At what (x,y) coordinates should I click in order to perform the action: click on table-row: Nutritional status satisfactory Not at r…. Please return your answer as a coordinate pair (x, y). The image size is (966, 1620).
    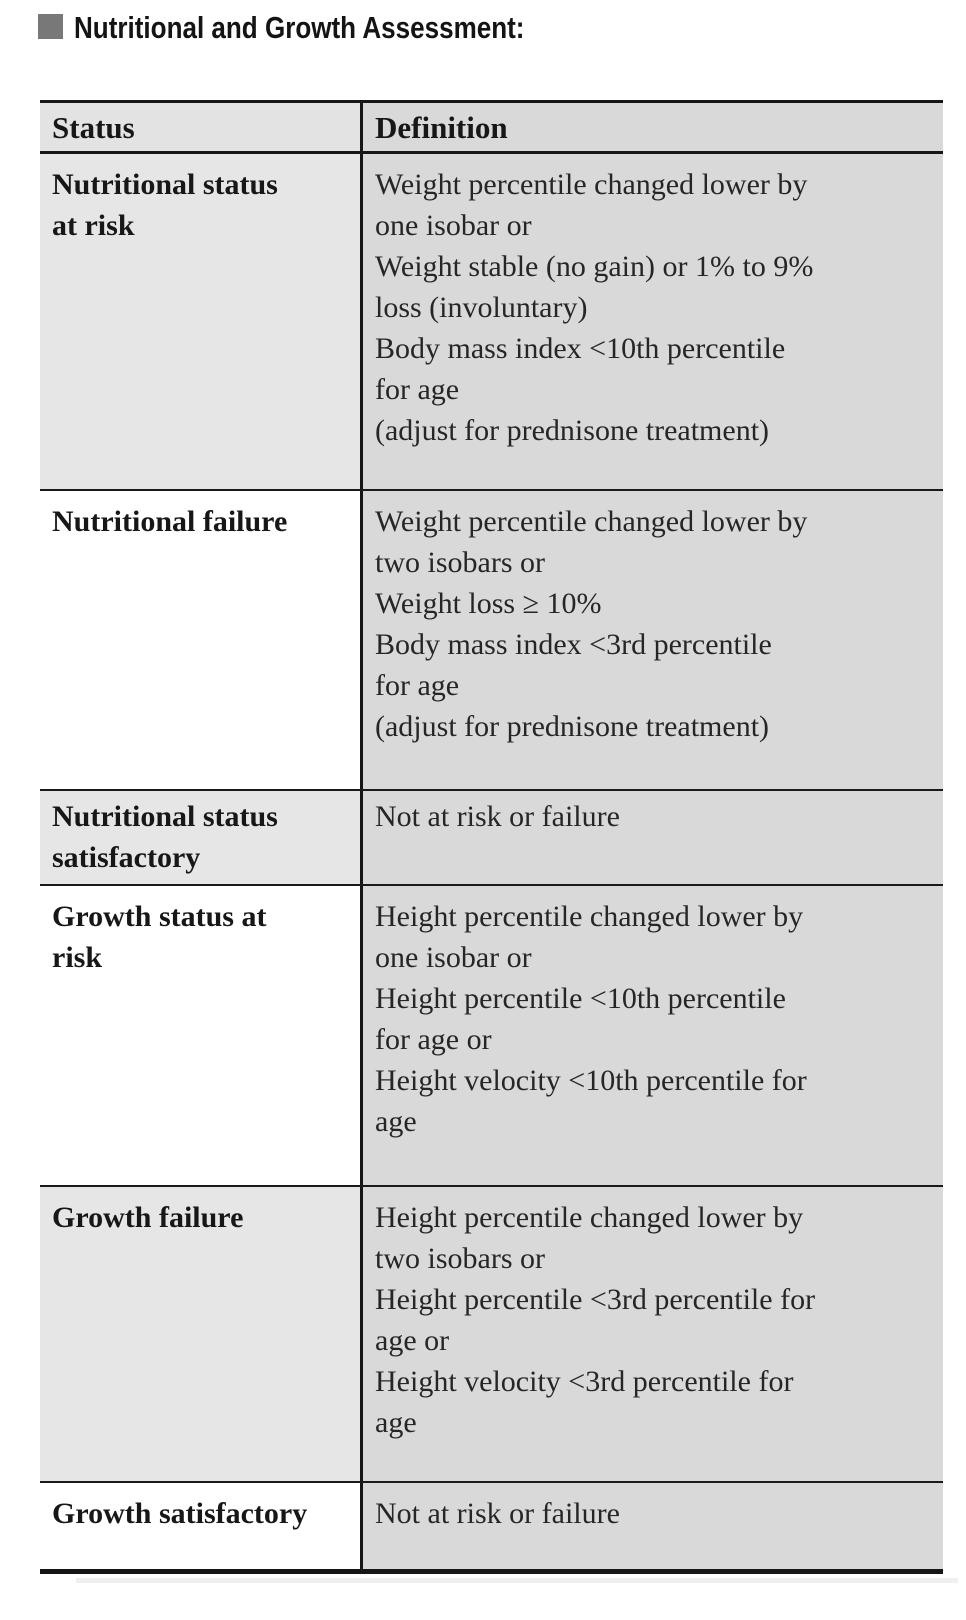
    Looking at the image, I should click on (491, 838).